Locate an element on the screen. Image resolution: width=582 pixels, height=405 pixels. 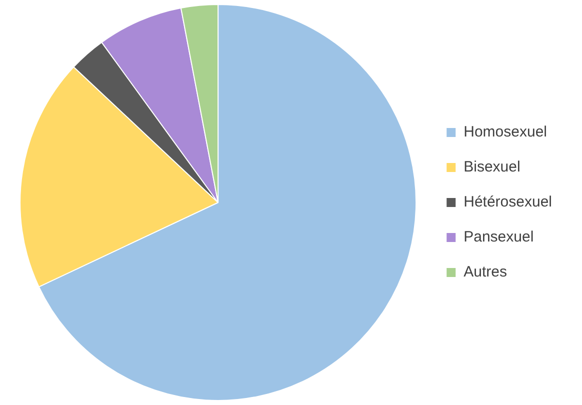
legend-label: Bisexuel is located at coordinates (492, 167).